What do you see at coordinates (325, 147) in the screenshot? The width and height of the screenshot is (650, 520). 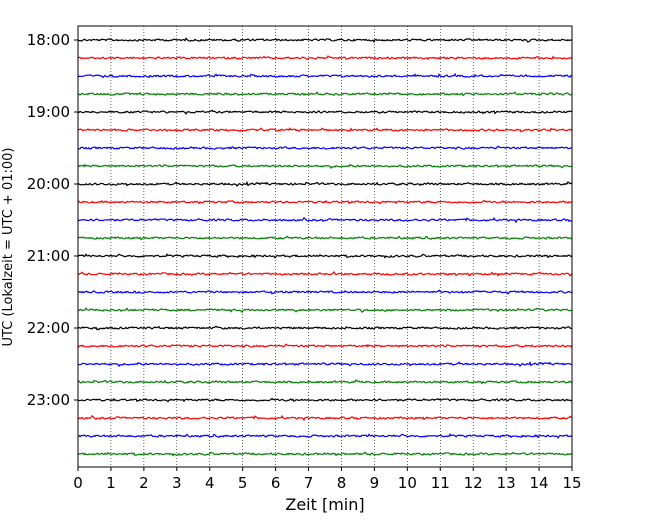 I see `trace-1930` at bounding box center [325, 147].